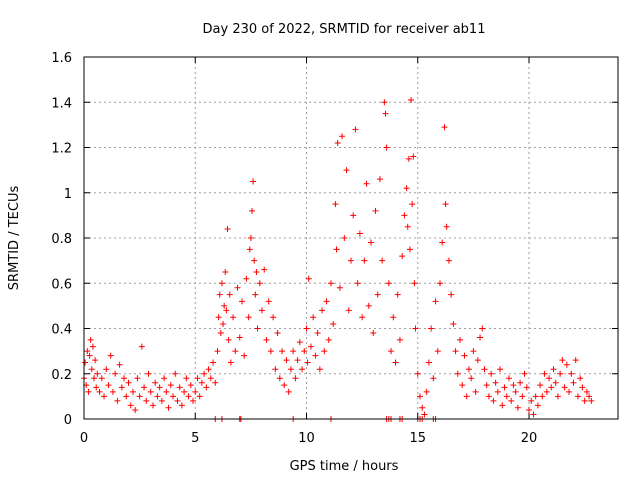 The height and width of the screenshot is (480, 640). I want to click on y-tick-label: 0.4, so click(61, 330).